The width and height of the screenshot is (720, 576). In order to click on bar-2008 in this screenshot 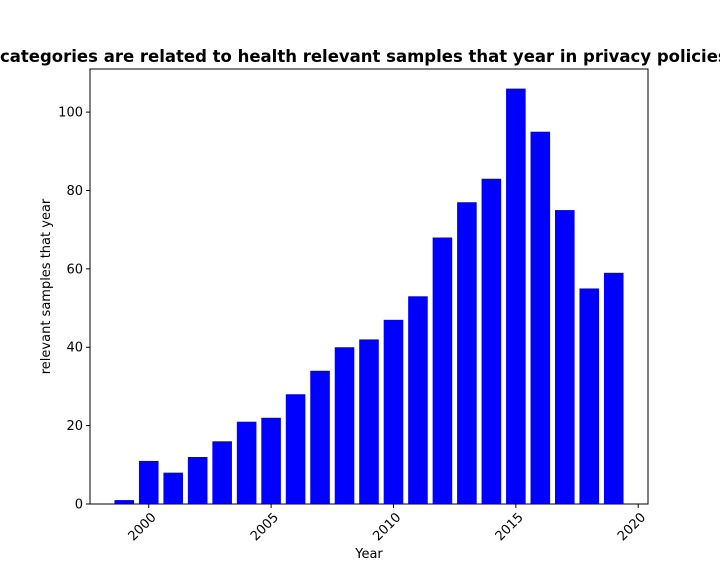, I will do `click(344, 425)`.